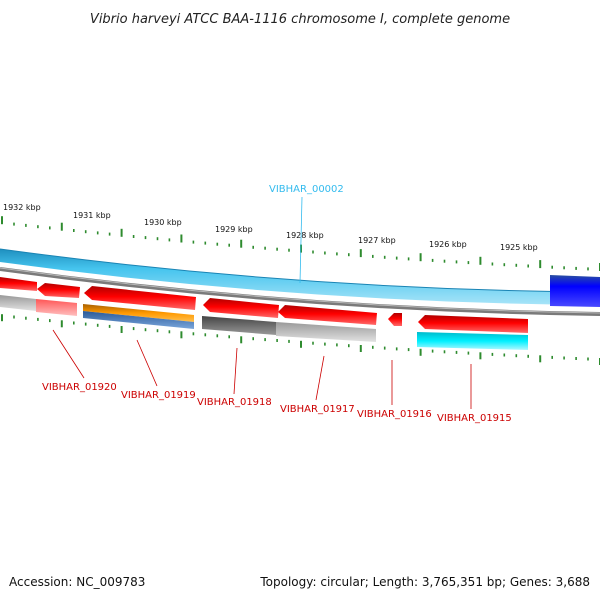 The height and width of the screenshot is (600, 600). I want to click on cds-block-dark-gray, so click(239, 325).